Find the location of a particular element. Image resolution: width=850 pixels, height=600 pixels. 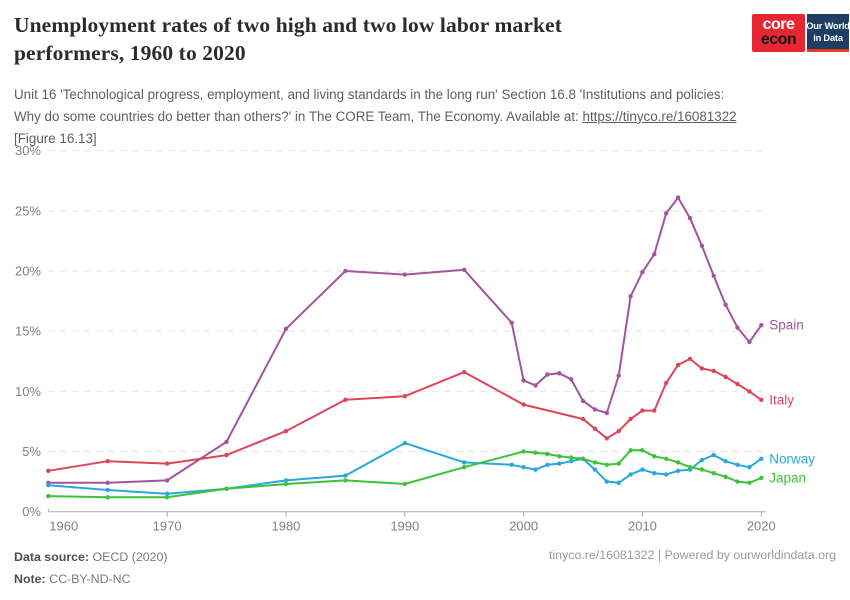

y-tick-label-25: 25% is located at coordinates (28, 210).